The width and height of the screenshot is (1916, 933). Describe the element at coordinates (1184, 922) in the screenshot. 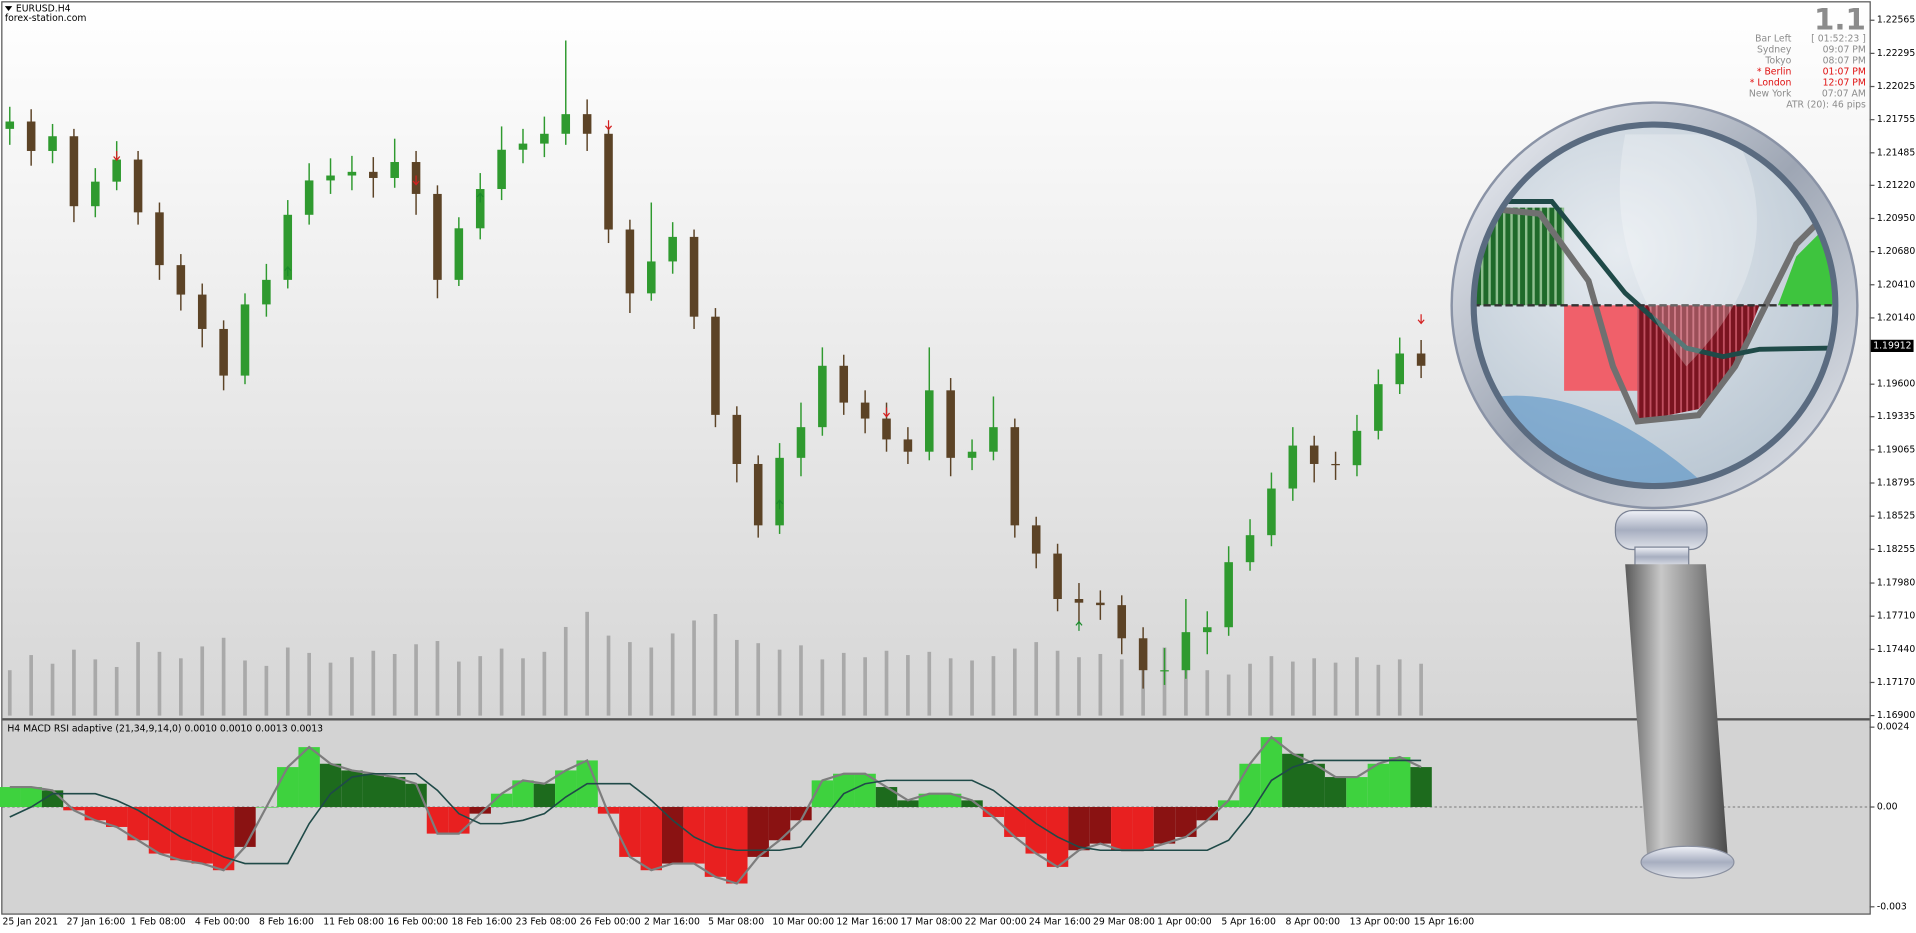

I see `x-tick-label: 1 Apr 00:00` at that location.